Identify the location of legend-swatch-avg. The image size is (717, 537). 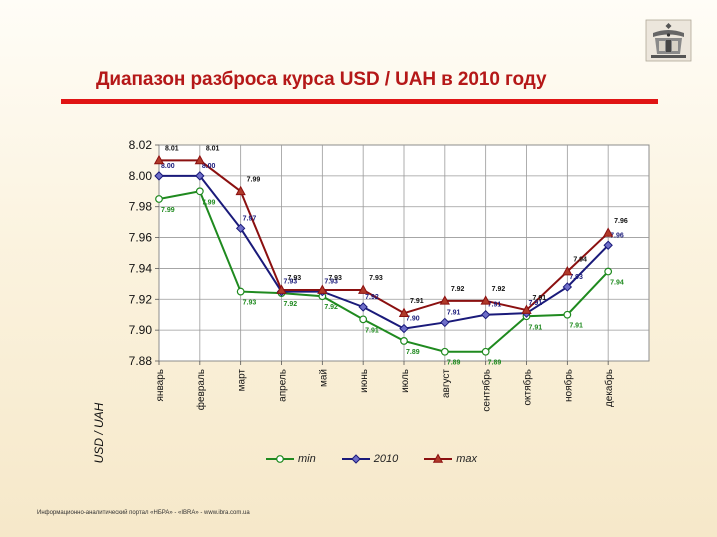
(355, 459).